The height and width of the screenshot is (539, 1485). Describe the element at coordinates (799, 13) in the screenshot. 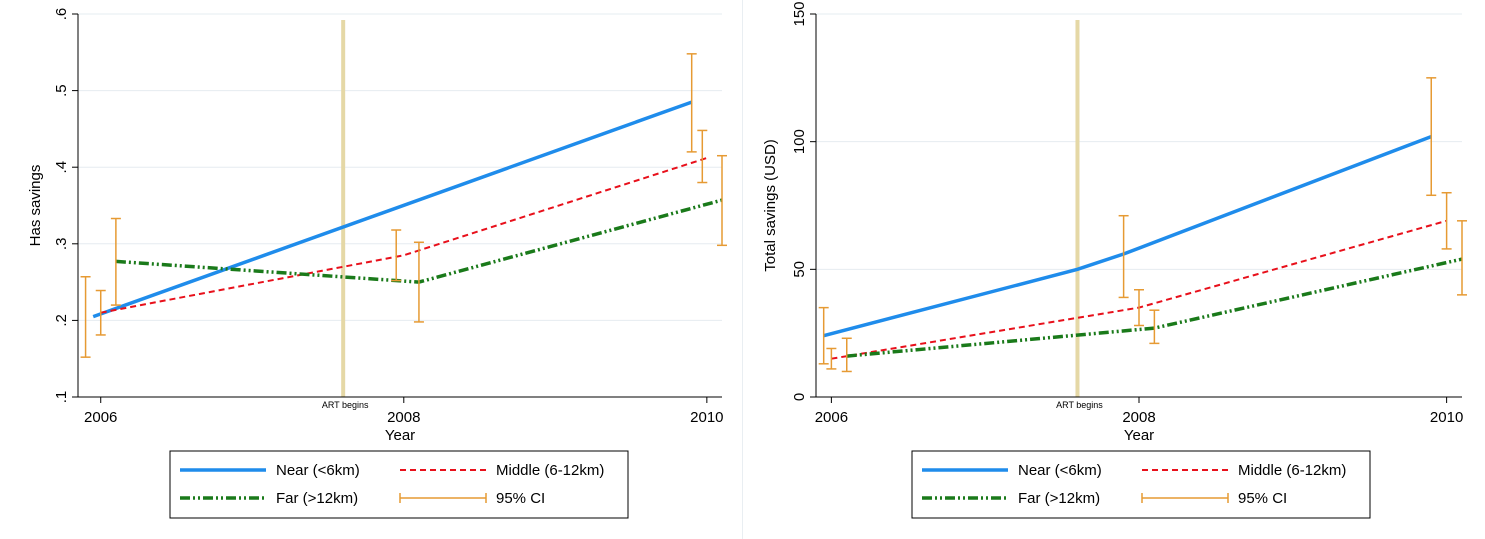

I see `y-tick-label: 150` at that location.